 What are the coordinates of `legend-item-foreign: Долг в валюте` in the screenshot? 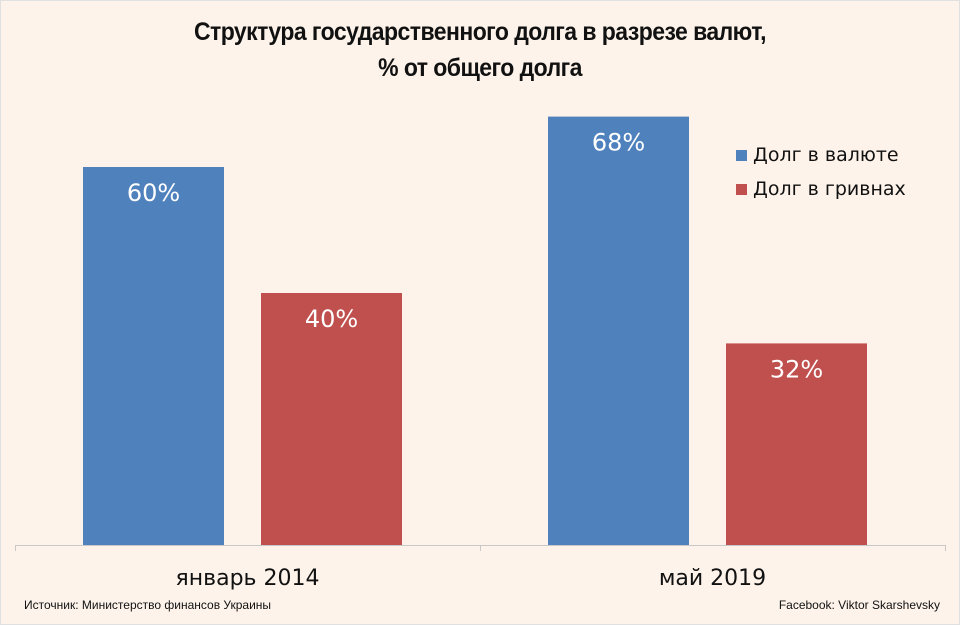 It's located at (821, 155).